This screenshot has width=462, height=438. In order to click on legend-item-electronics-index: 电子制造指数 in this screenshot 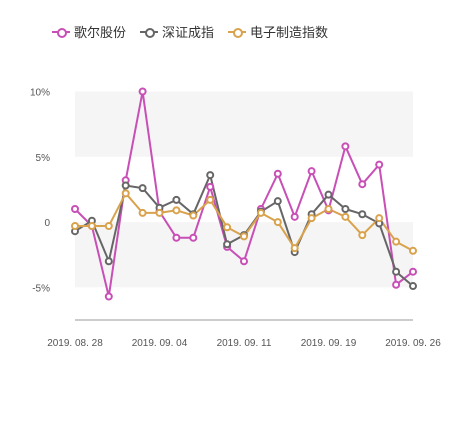, I will do `click(278, 31)`.